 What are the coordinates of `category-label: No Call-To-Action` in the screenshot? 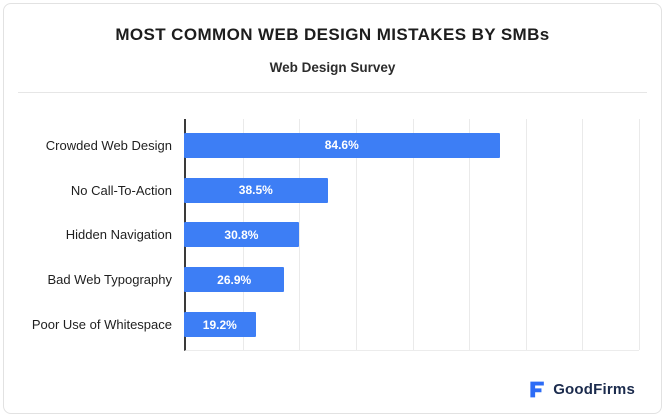 It's located at (121, 190).